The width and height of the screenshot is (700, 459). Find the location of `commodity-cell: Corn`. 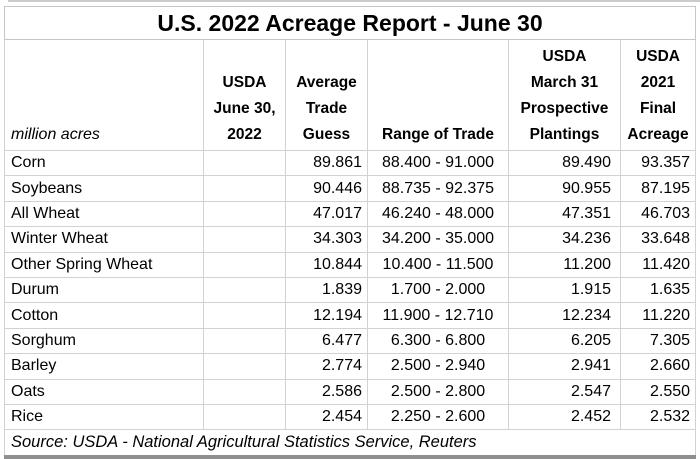

commodity-cell: Corn is located at coordinates (104, 163).